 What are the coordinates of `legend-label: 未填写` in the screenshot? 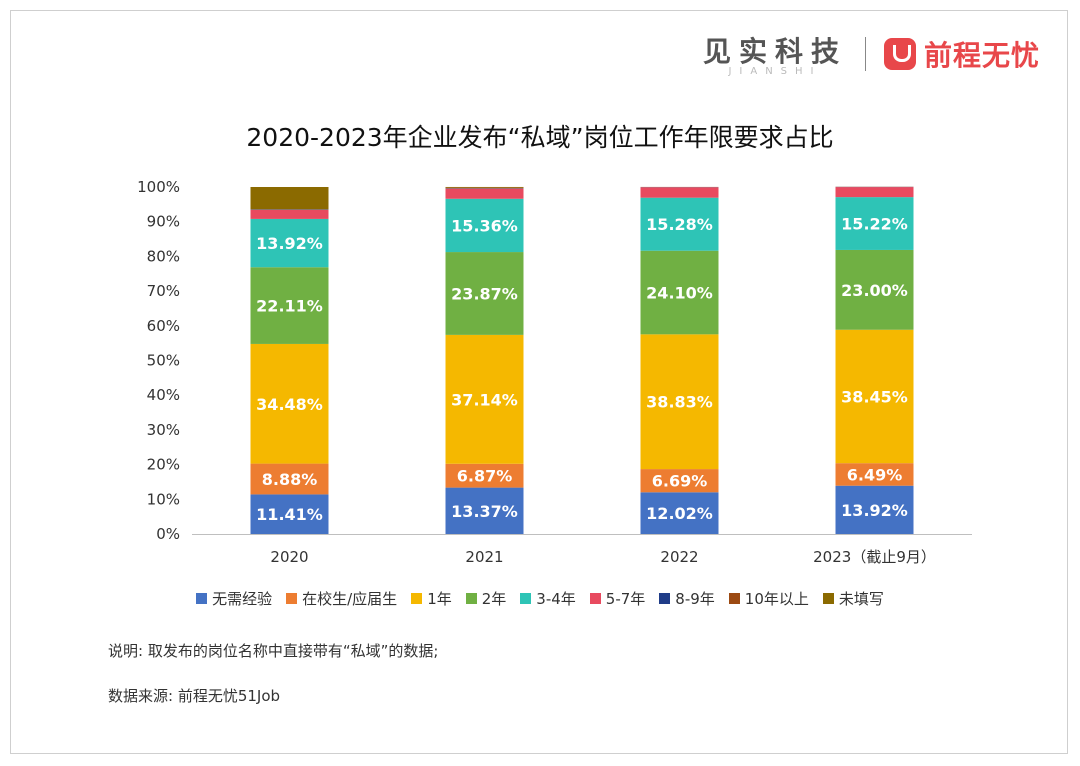 It's located at (861, 599).